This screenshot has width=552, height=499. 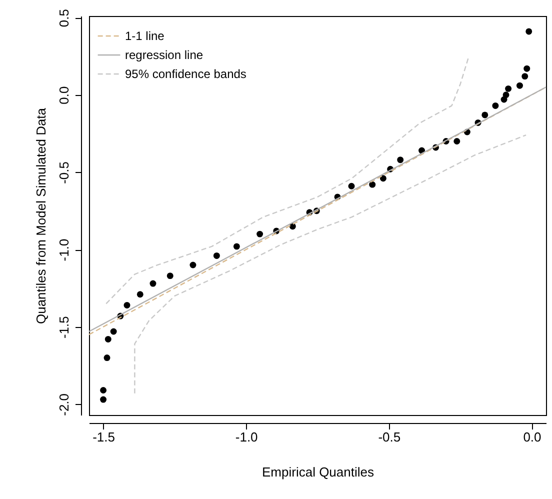 What do you see at coordinates (145, 36) in the screenshot?
I see `legend-label: 1-1 line` at bounding box center [145, 36].